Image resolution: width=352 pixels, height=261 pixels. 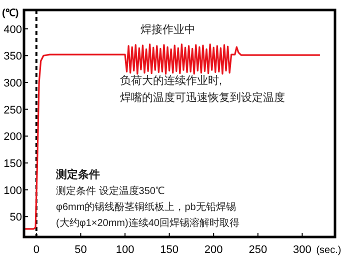 I want to click on x-tick-label: 50, so click(x=80, y=250).